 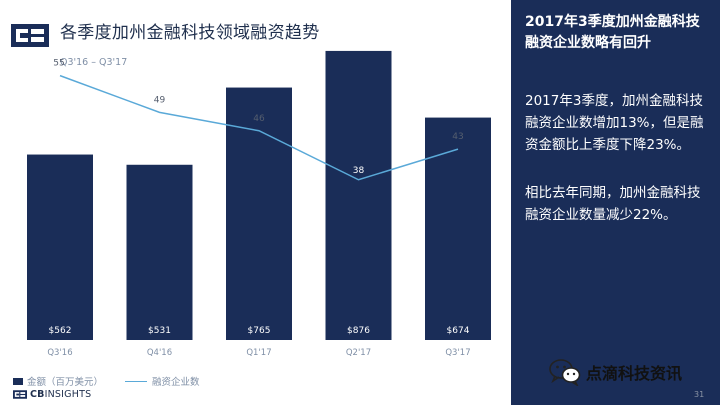 I want to click on brand-name-rest: INSIGHTS, so click(x=68, y=394).